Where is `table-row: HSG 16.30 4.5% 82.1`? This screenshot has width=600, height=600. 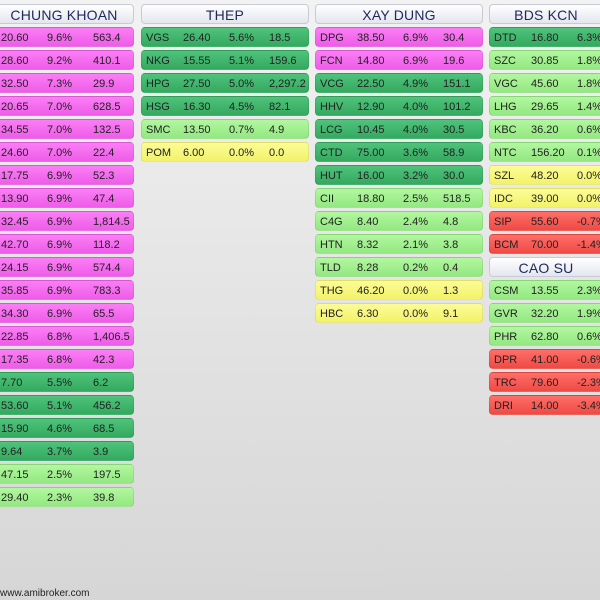 table-row: HSG 16.30 4.5% 82.1 is located at coordinates (225, 106).